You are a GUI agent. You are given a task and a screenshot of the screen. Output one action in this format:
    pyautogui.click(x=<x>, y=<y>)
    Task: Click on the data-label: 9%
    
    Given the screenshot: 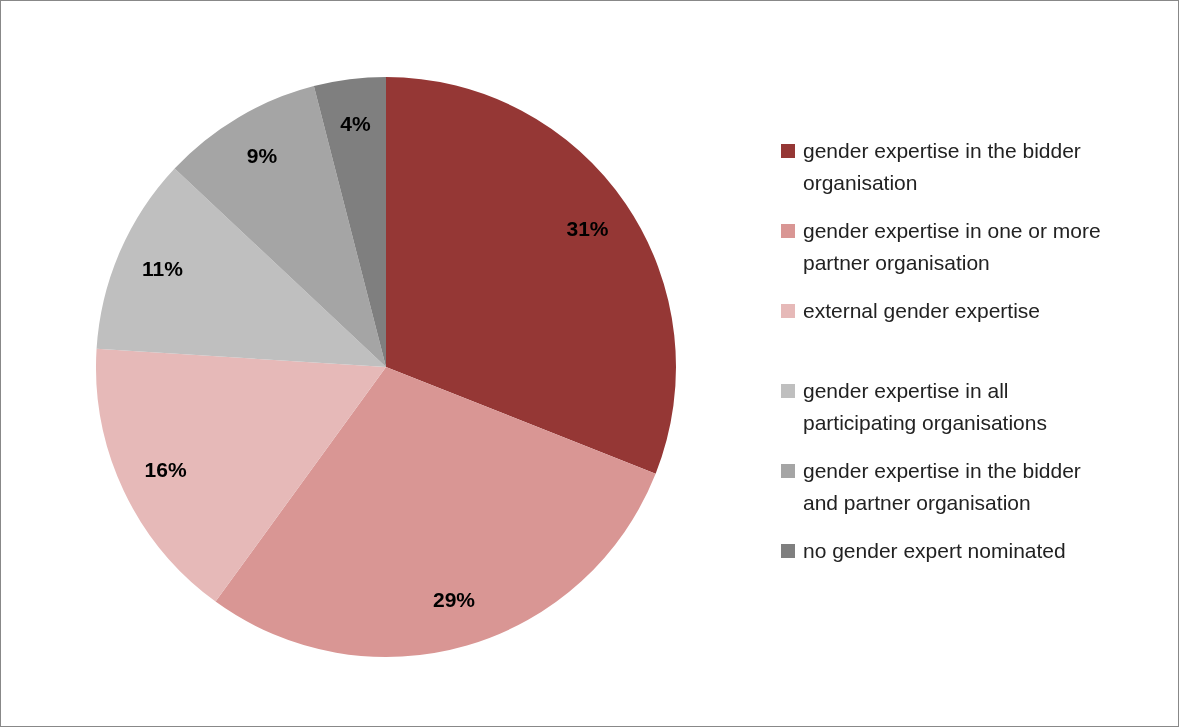 What is the action you would take?
    pyautogui.click(x=262, y=156)
    